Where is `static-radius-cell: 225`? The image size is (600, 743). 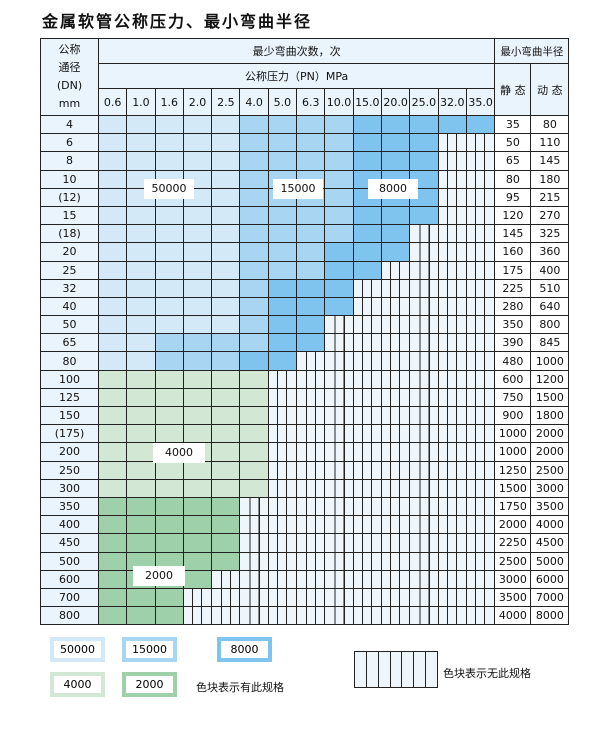
static-radius-cell: 225 is located at coordinates (513, 288).